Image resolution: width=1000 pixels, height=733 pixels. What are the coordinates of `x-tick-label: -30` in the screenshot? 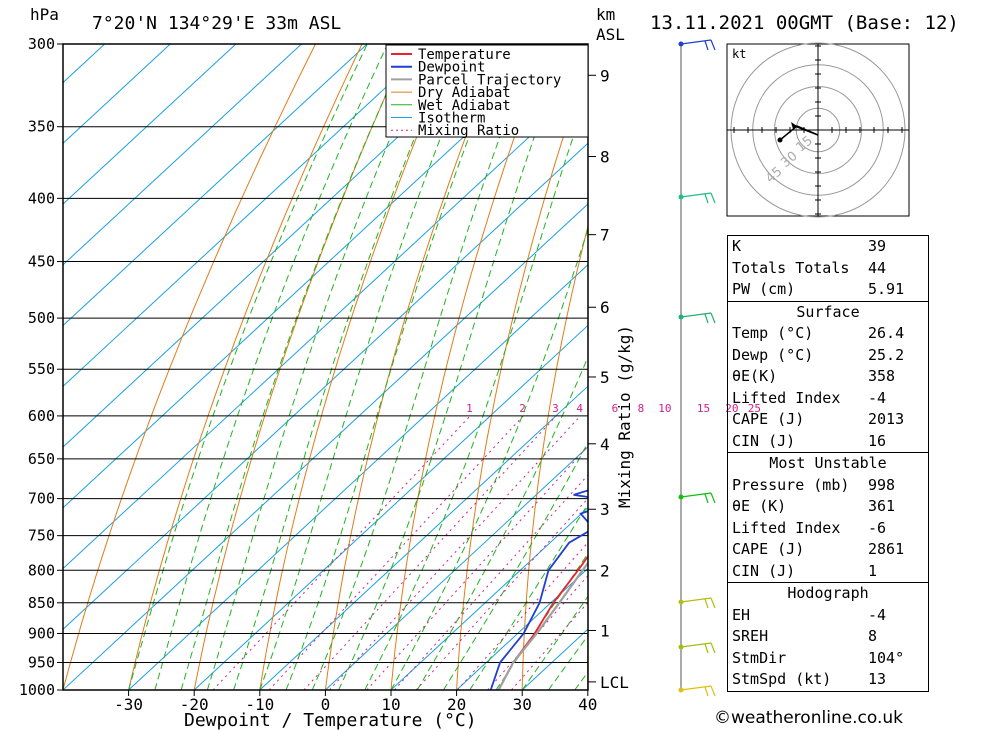 It's located at (128, 704).